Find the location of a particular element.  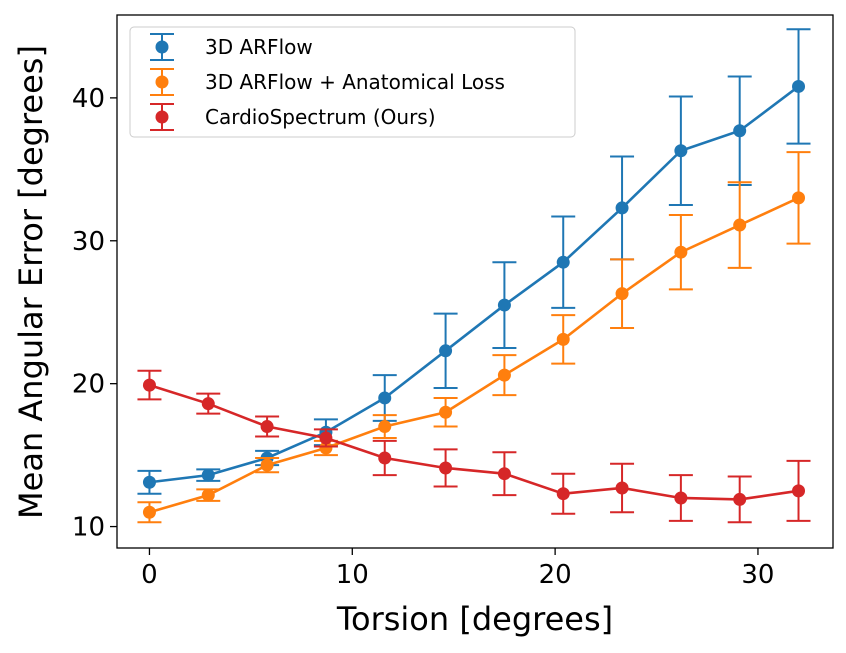

legend-entry: 3D ARFlow is located at coordinates (231, 47).